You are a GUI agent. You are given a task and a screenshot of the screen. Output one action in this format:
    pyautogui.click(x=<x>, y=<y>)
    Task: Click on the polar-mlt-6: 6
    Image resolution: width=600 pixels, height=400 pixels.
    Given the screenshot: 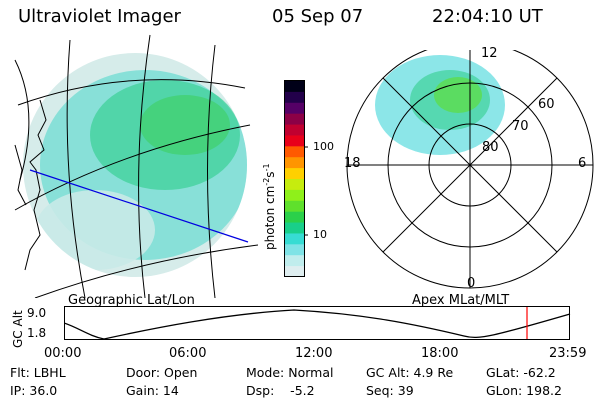 What is the action you would take?
    pyautogui.click(x=582, y=163)
    